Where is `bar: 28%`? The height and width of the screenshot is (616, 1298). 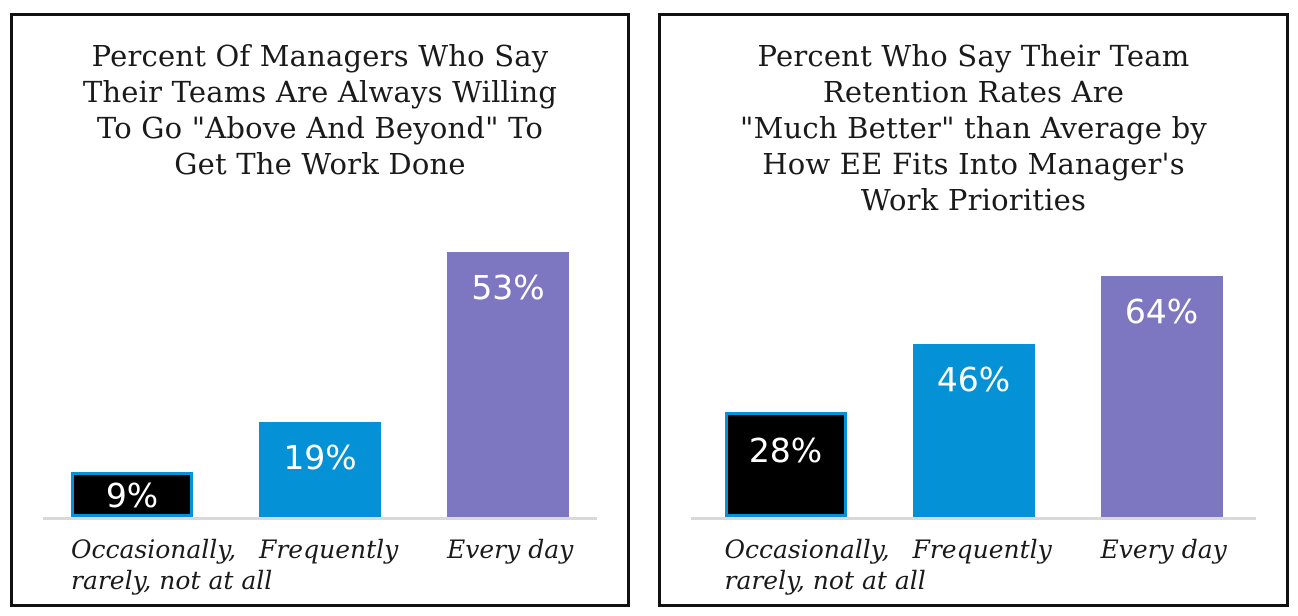 bar: 28% is located at coordinates (785, 464).